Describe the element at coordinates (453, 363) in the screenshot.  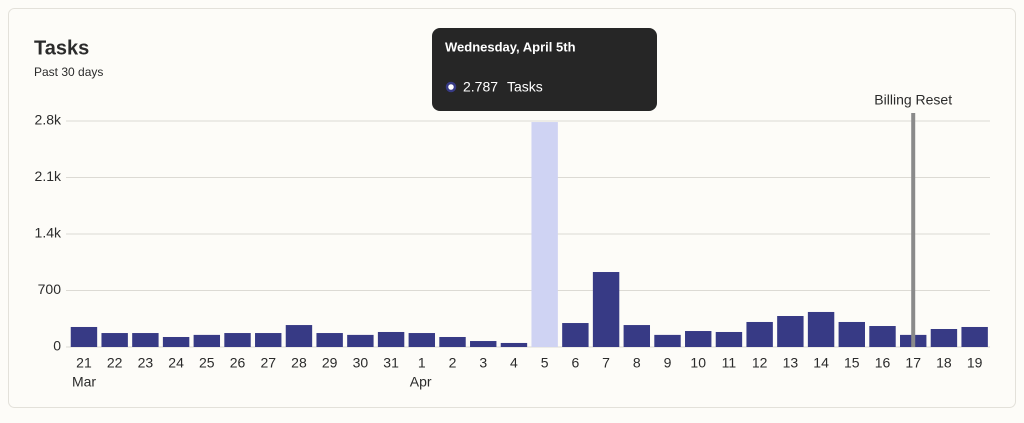
I see `x-tick-label: 2` at that location.